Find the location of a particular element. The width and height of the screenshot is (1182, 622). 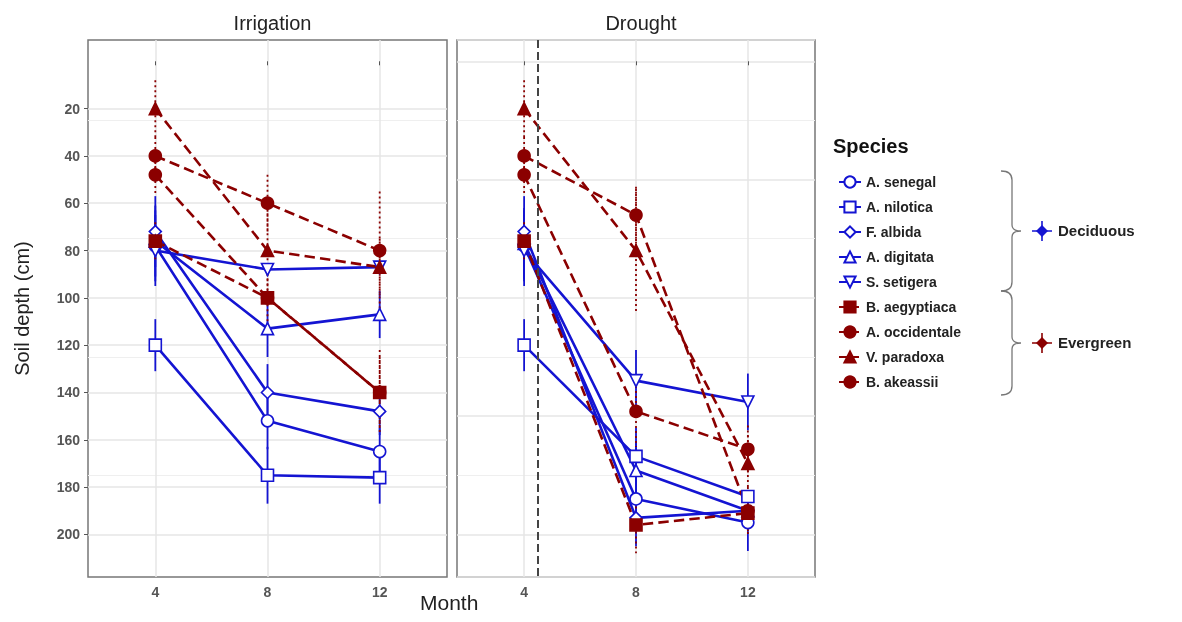

legend-label: A. occidentale is located at coordinates (914, 332).